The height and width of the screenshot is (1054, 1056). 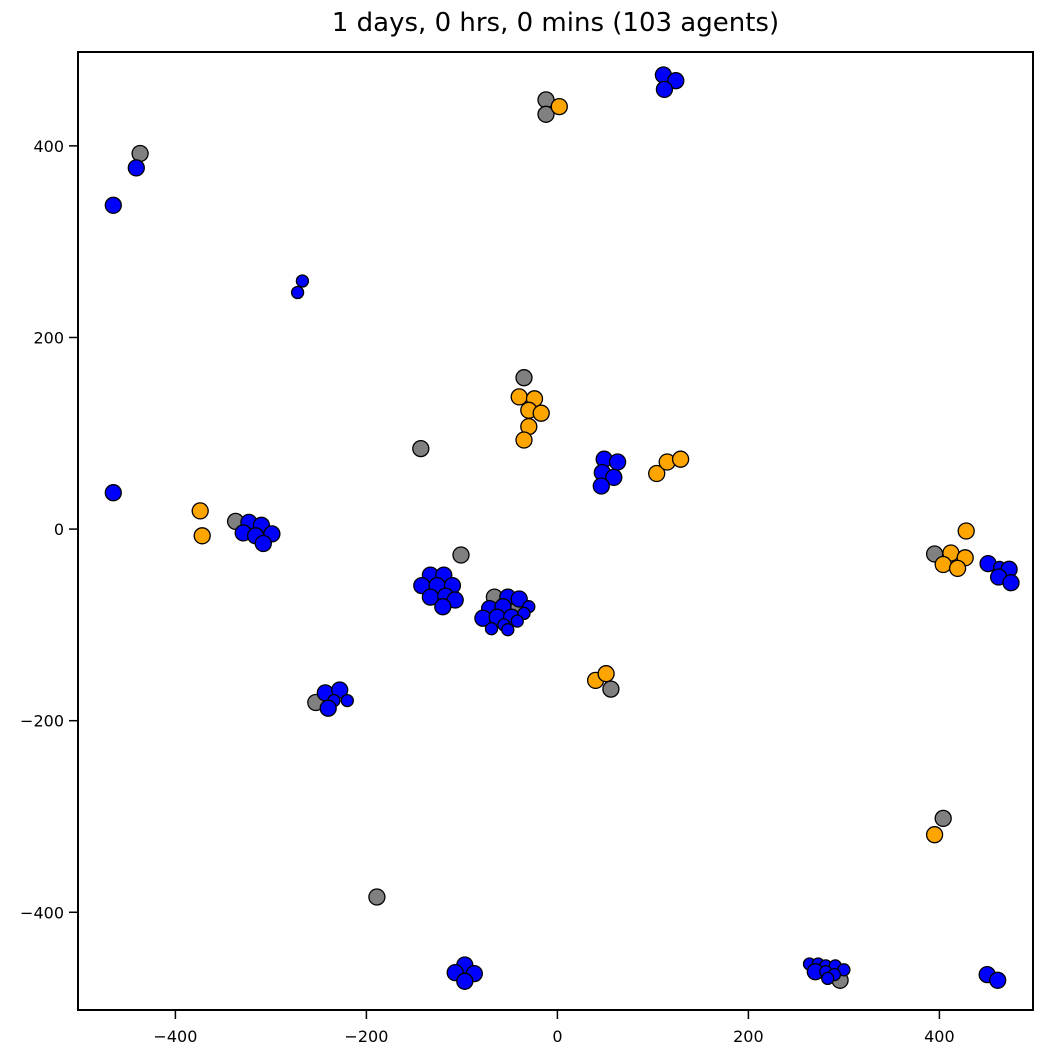 I want to click on x-tick-label: 400, so click(x=939, y=1036).